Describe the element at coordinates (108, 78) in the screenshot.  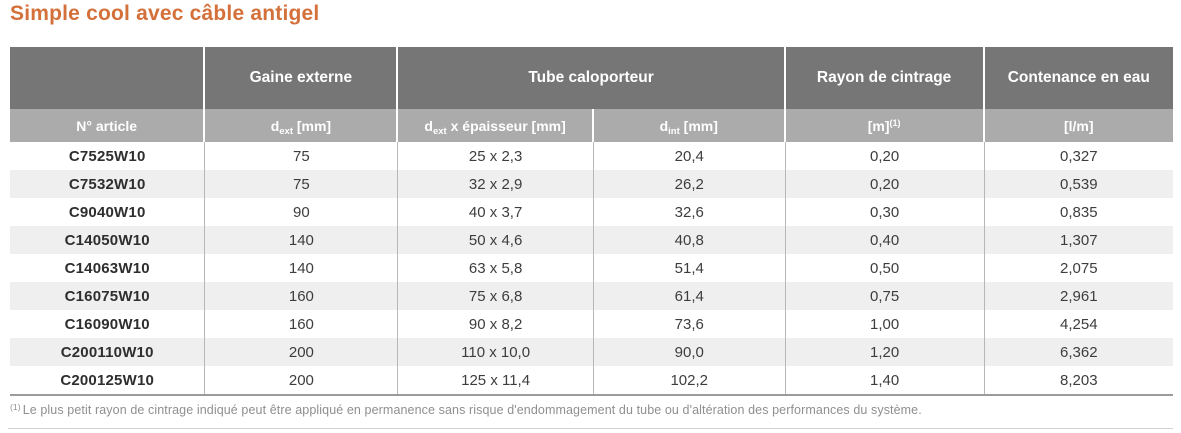
I see `group-header-empty` at that location.